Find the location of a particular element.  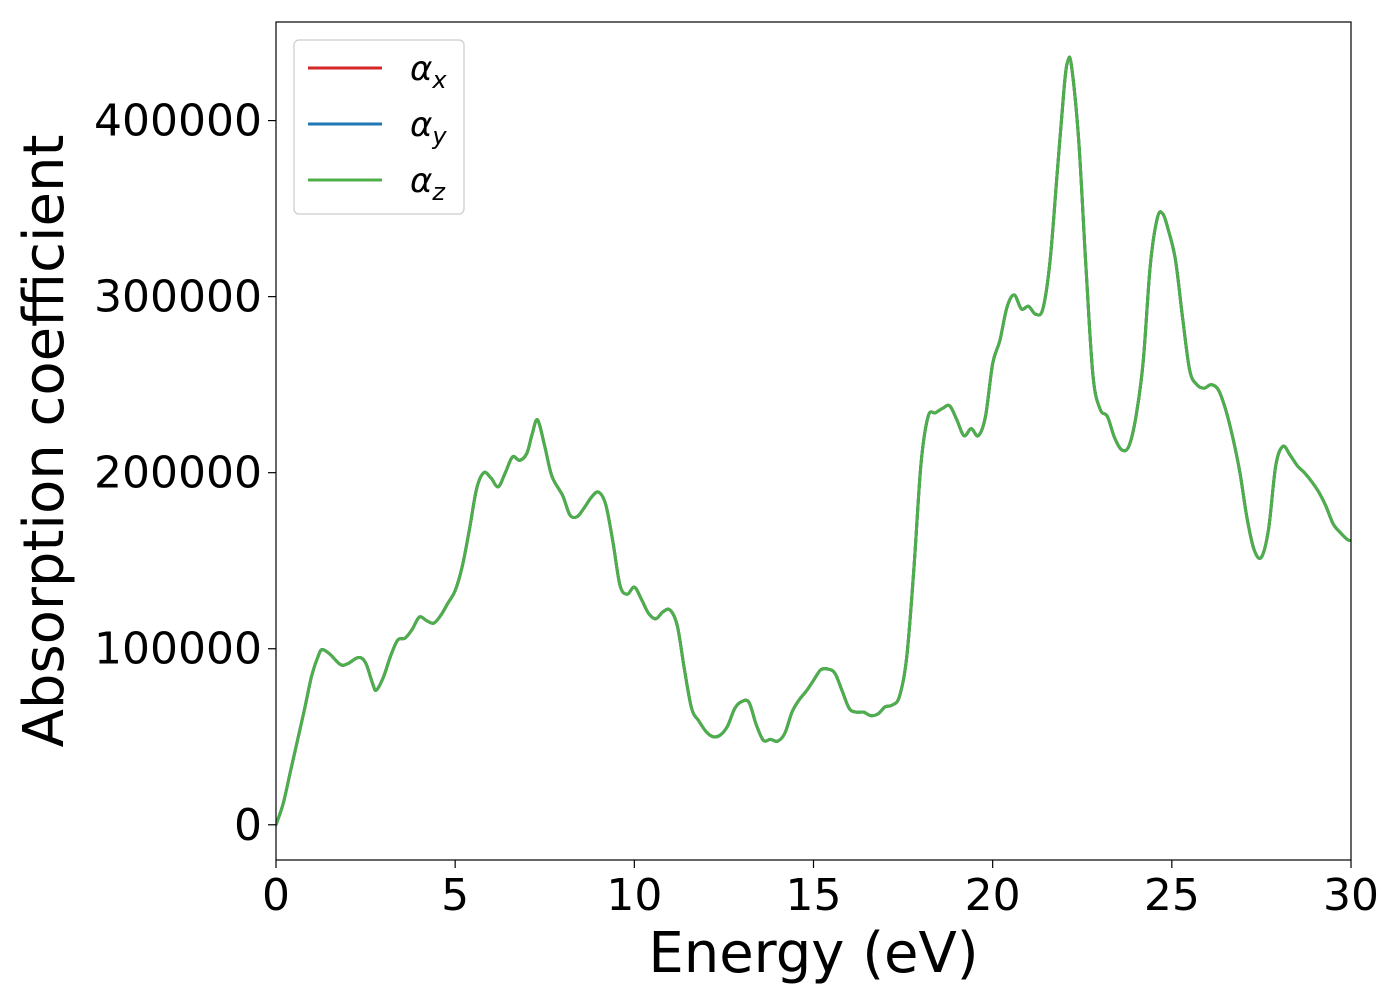

legend-entry-subscript: y is located at coordinates (439, 136).